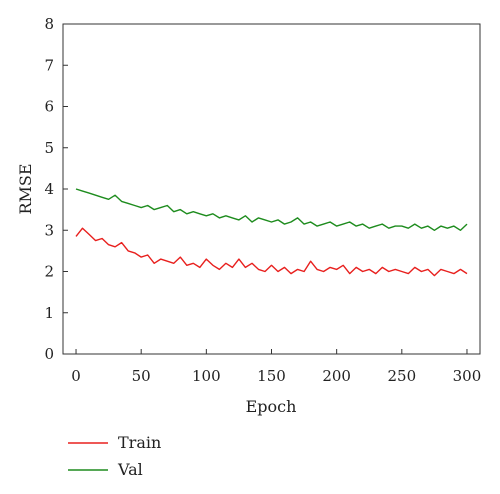 The image size is (500, 494). I want to click on x-tick-label: 0, so click(76, 376).